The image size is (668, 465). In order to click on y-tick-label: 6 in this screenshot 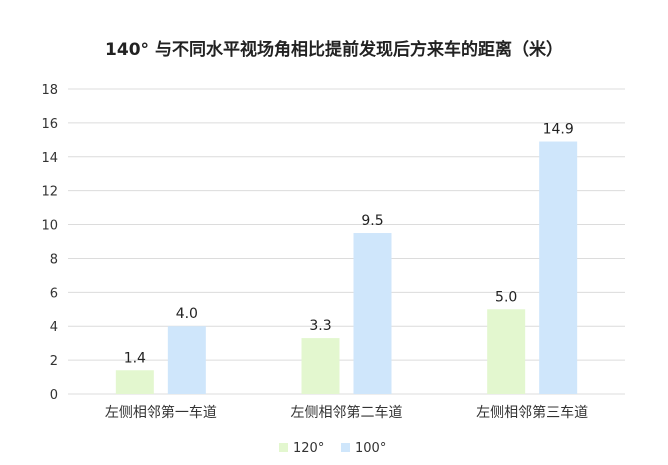, I will do `click(54, 293)`.